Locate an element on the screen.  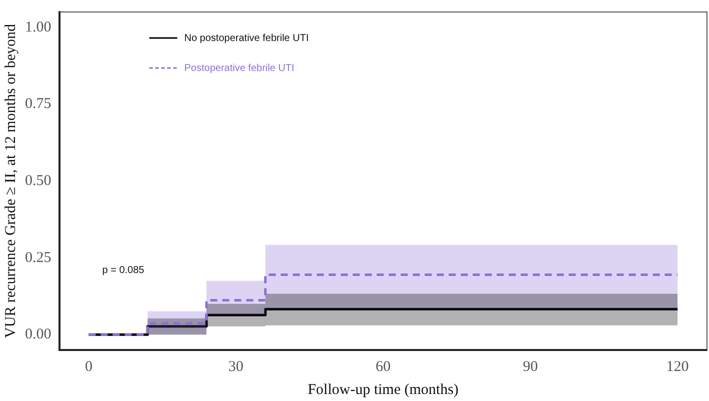
y-axis-title: VUR recurrence Grade ≥ II, at 12 months or beyond is located at coordinates (10, 181).